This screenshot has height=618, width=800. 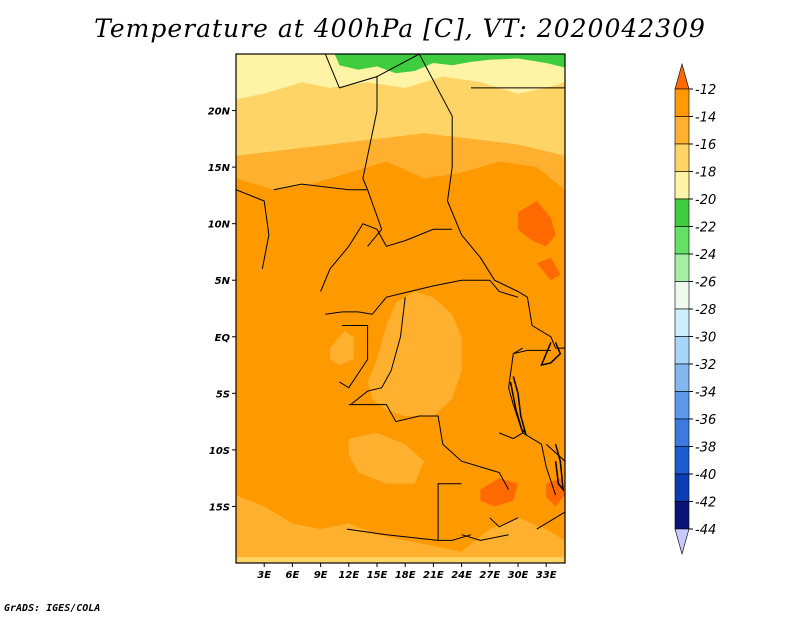 What do you see at coordinates (219, 451) in the screenshot?
I see `lat-tick-label: 10S` at bounding box center [219, 451].